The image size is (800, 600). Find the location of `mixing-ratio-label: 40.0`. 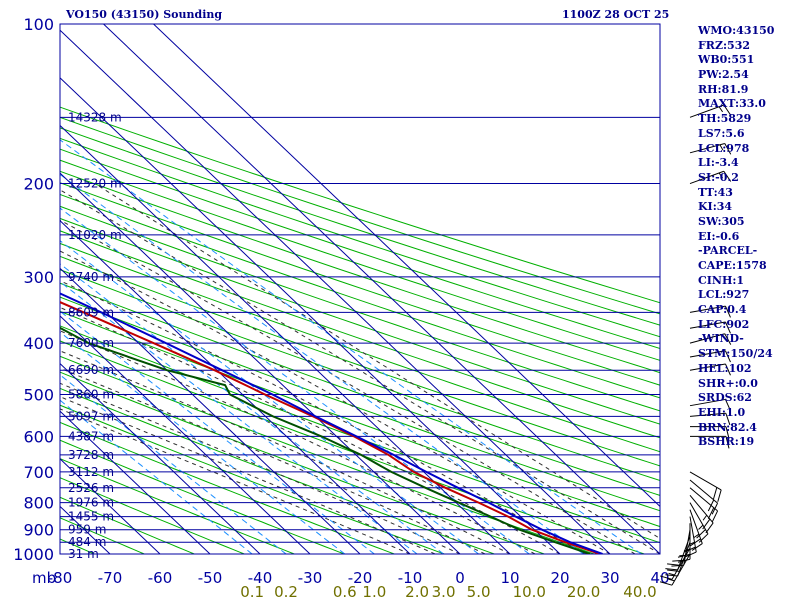

mixing-ratio-label: 40.0 is located at coordinates (639, 591).